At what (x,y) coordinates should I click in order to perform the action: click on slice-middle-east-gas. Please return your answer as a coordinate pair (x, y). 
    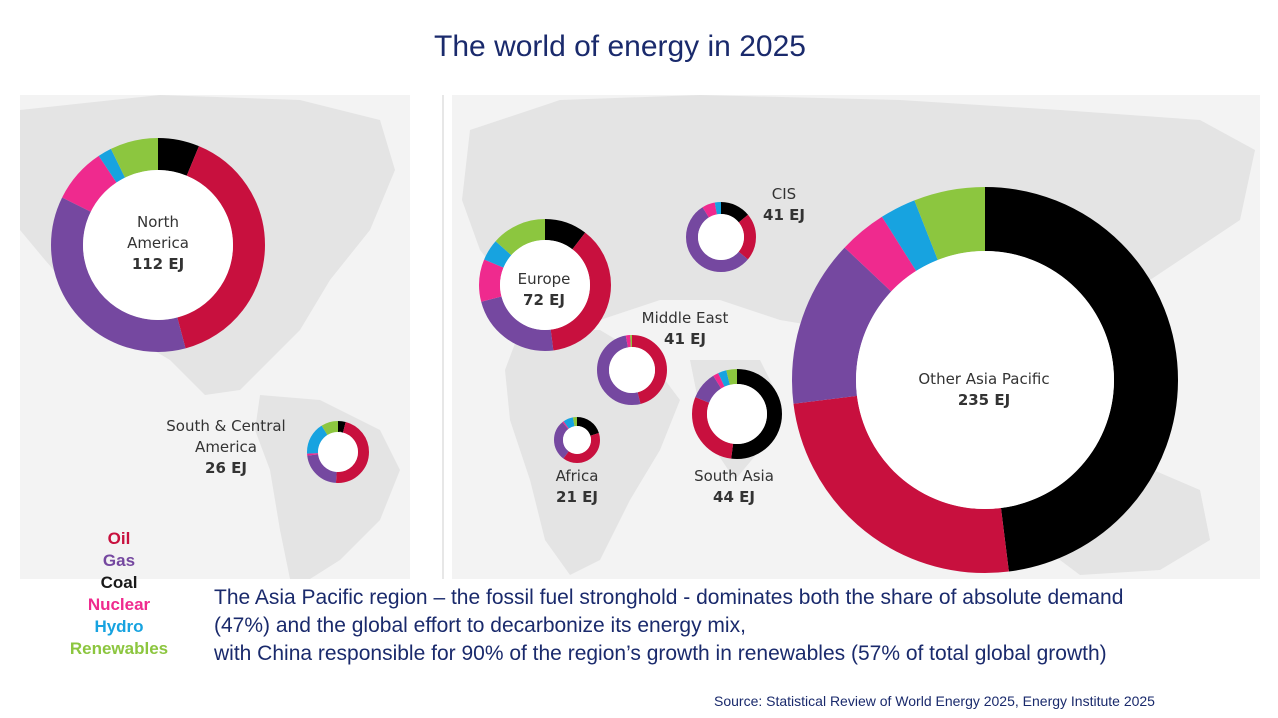
    Looking at the image, I should click on (632, 370).